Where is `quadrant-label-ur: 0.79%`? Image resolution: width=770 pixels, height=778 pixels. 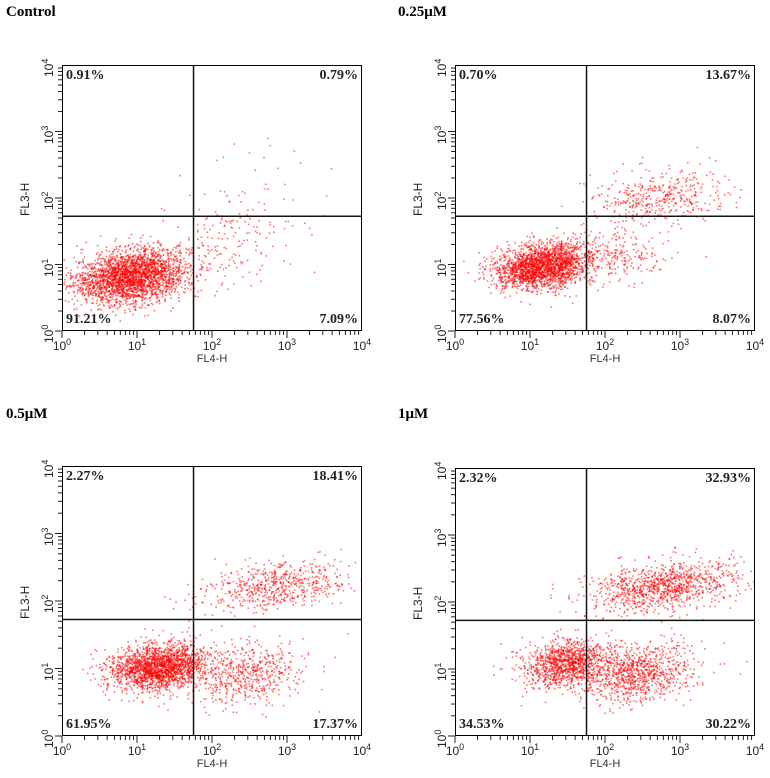
quadrant-label-ur: 0.79% is located at coordinates (339, 75).